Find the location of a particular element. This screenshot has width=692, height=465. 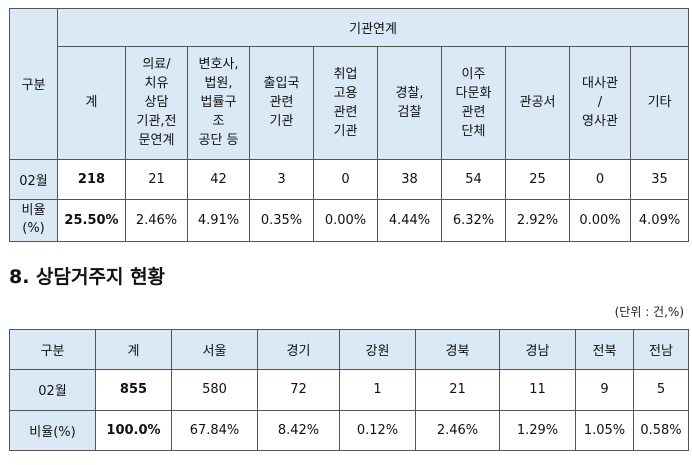

table-cell: 72 is located at coordinates (298, 390).